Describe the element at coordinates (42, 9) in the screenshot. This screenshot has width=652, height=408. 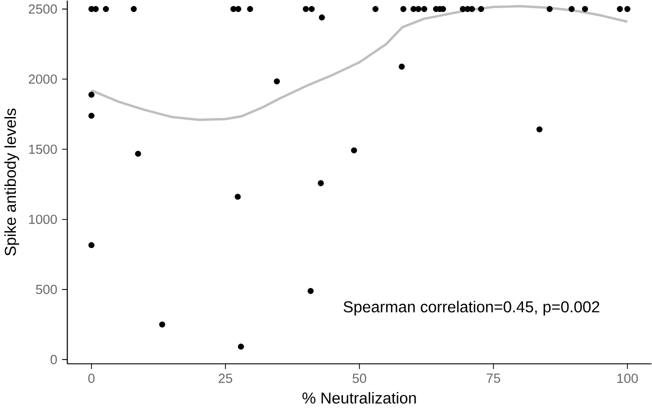
I see `y-tick-label: 2500` at that location.